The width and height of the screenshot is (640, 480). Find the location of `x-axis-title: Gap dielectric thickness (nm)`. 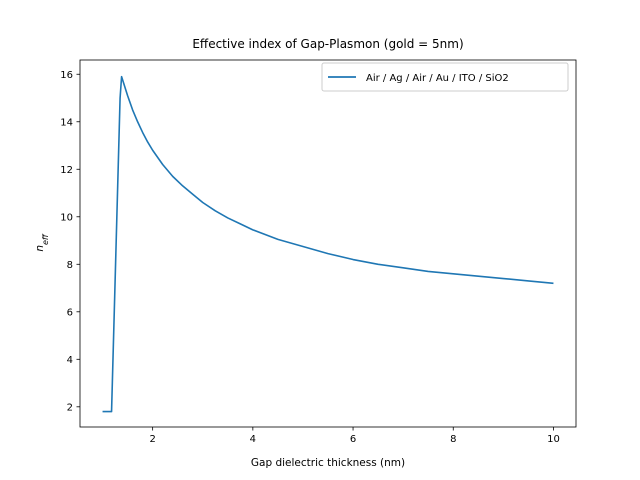

x-axis-title: Gap dielectric thickness (nm) is located at coordinates (328, 463).